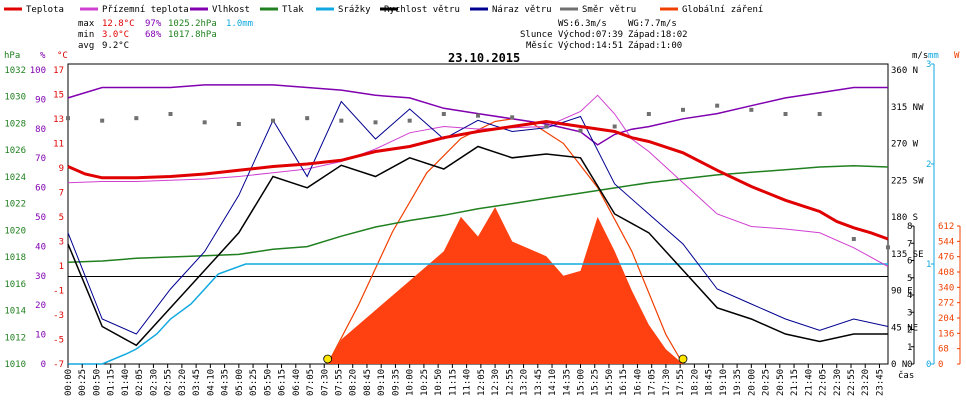  Describe the element at coordinates (946, 242) in the screenshot. I see `radiation-axis-label: 544` at that location.